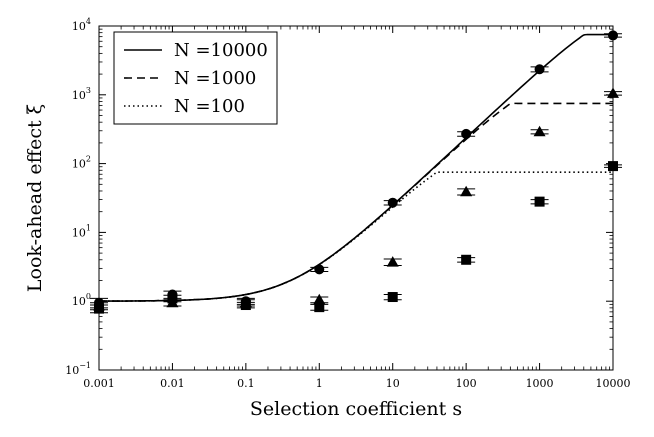 This screenshot has width=654, height=437. I want to click on legend: N =10000 N =1000 N =100, so click(195, 78).